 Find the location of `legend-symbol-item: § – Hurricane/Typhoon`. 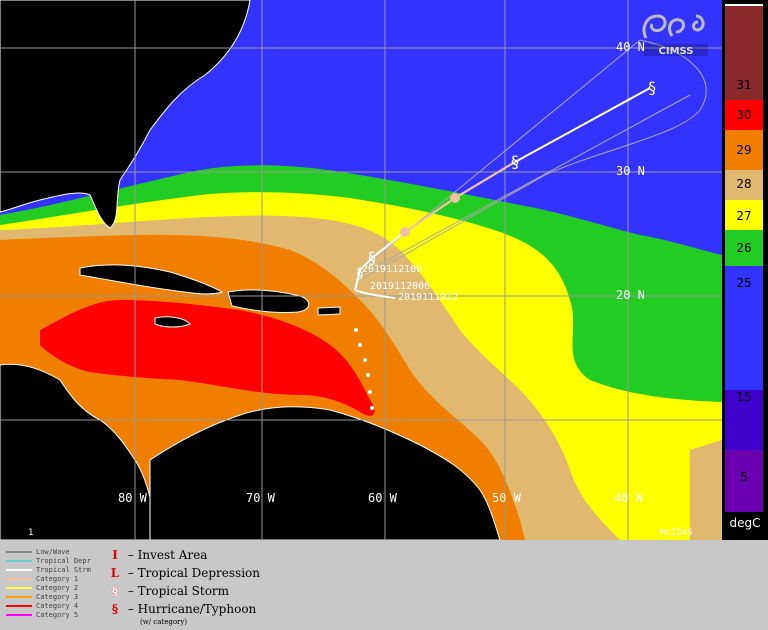

legend-symbol-item: § – Hurricane/Typhoon is located at coordinates (181, 611).